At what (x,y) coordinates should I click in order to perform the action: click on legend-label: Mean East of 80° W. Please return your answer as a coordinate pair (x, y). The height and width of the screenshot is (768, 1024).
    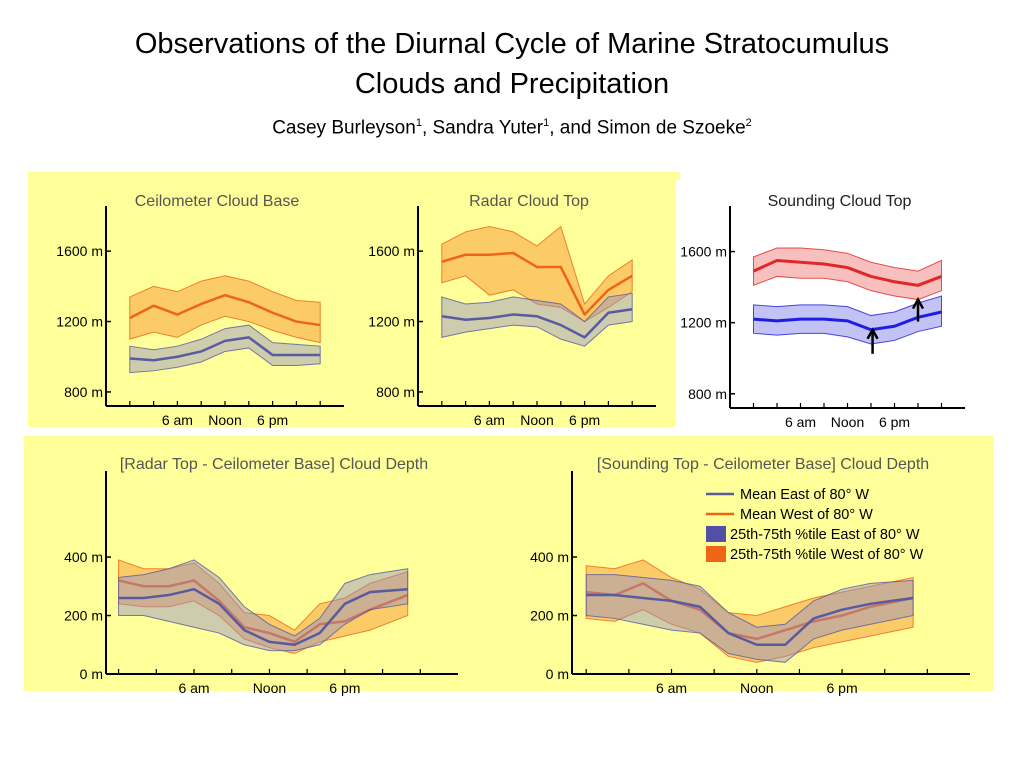
    Looking at the image, I should click on (804, 495).